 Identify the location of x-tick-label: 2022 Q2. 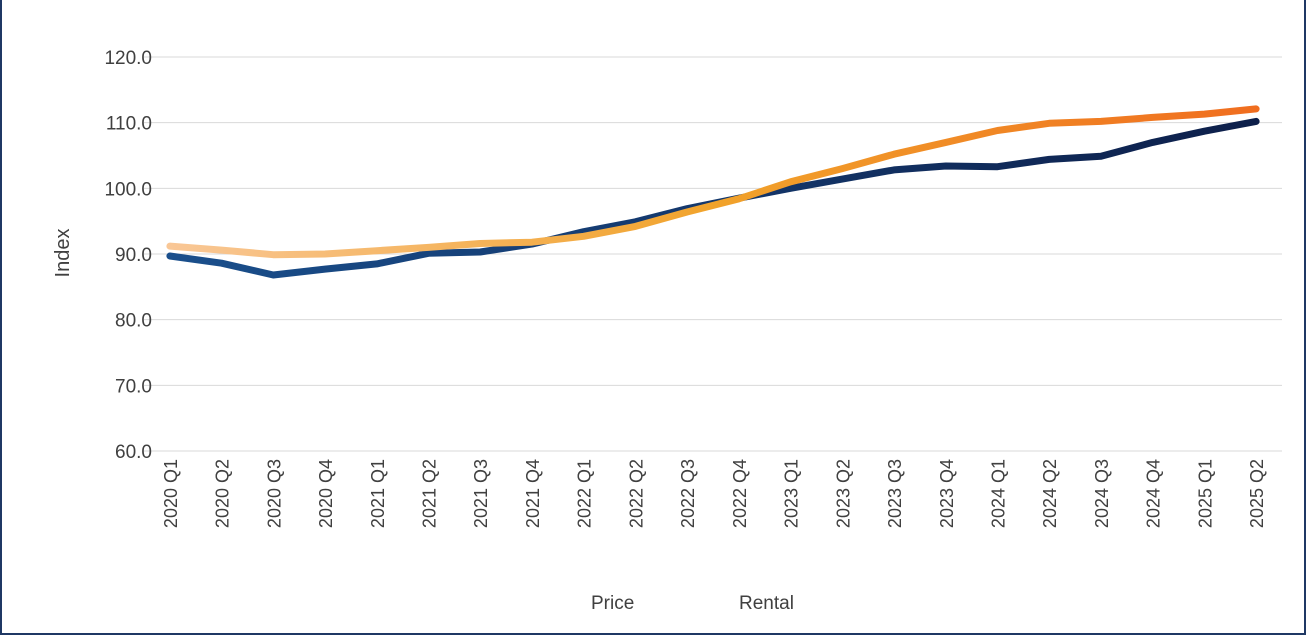
(636, 493).